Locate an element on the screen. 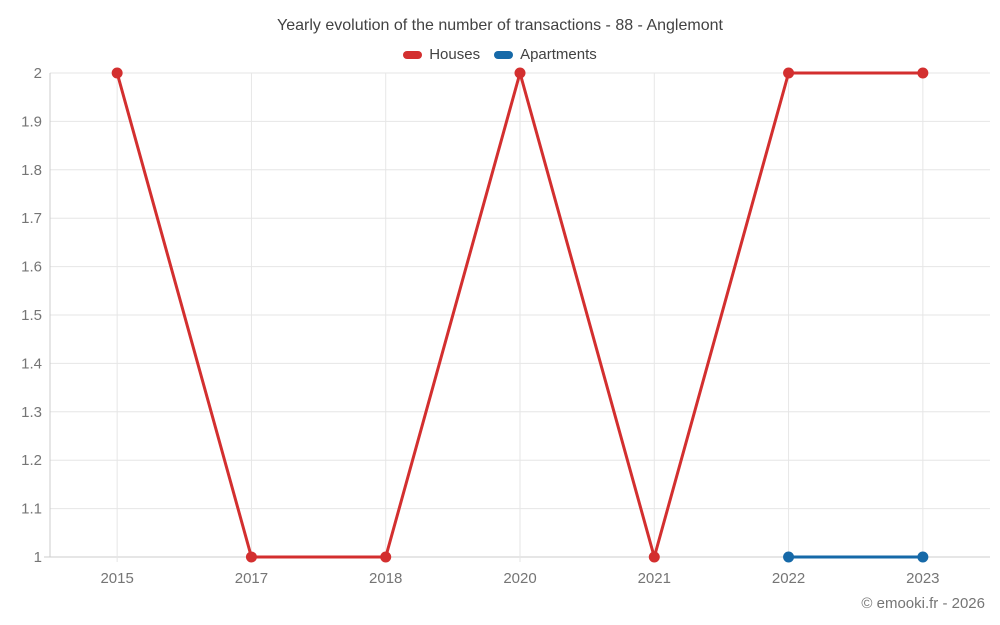 Image resolution: width=1000 pixels, height=625 pixels. y-axis-tick-label: 2 is located at coordinates (38, 73).